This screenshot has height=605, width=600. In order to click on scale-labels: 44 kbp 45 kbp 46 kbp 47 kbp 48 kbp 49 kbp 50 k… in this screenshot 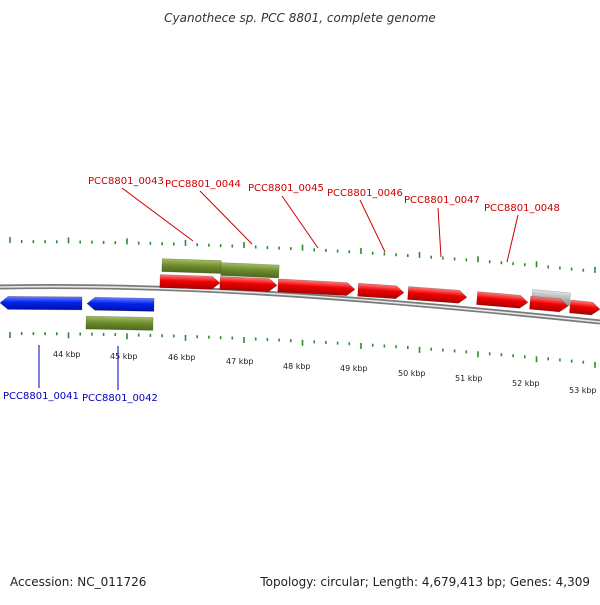, I will do `click(325, 372)`.